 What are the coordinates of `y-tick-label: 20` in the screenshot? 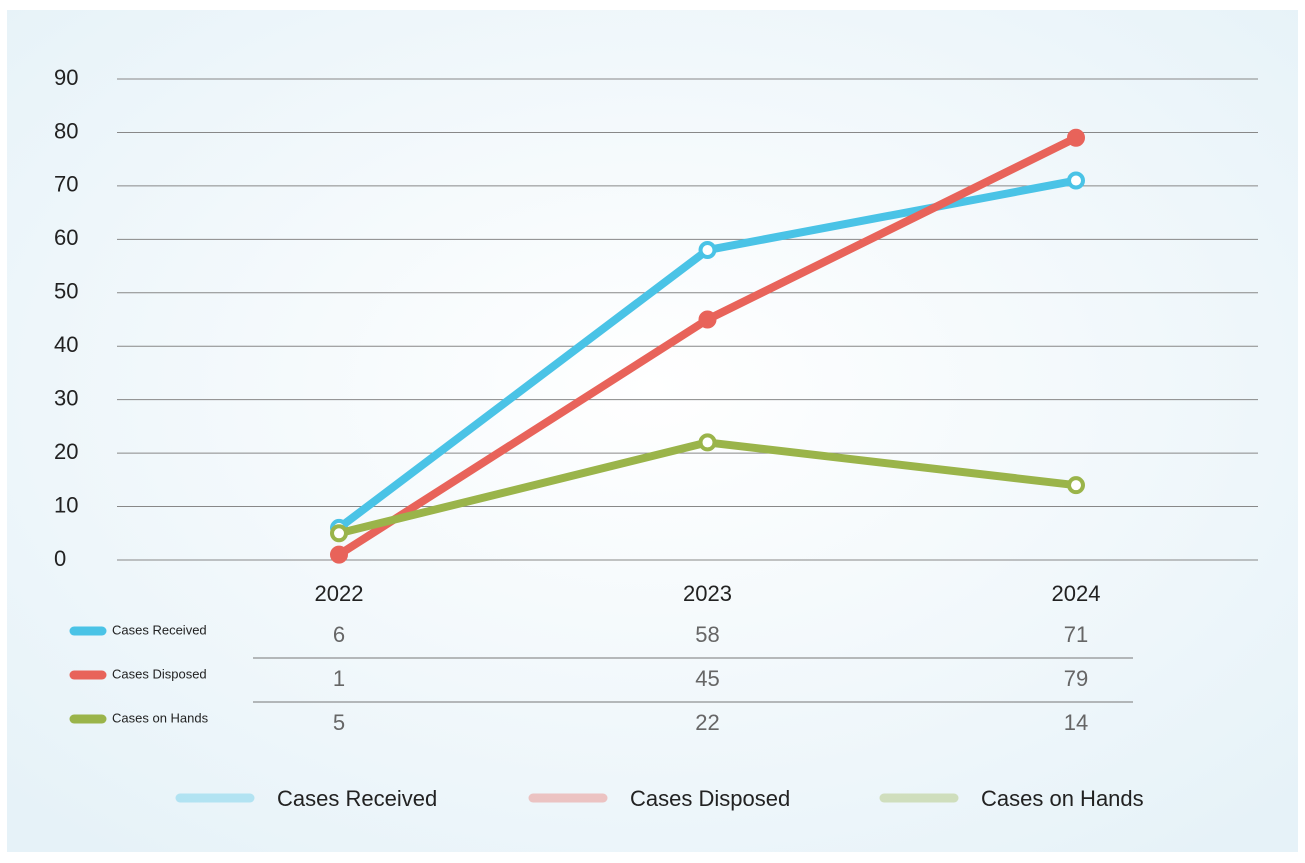 It's located at (66, 451).